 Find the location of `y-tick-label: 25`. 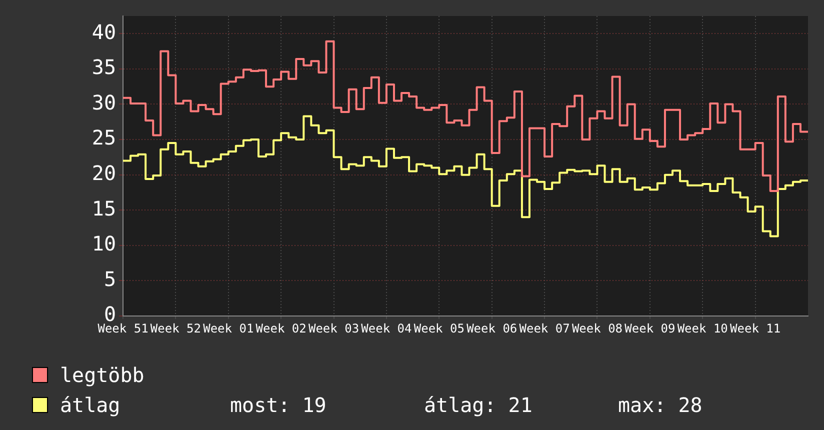

y-tick-label: 25 is located at coordinates (104, 138).